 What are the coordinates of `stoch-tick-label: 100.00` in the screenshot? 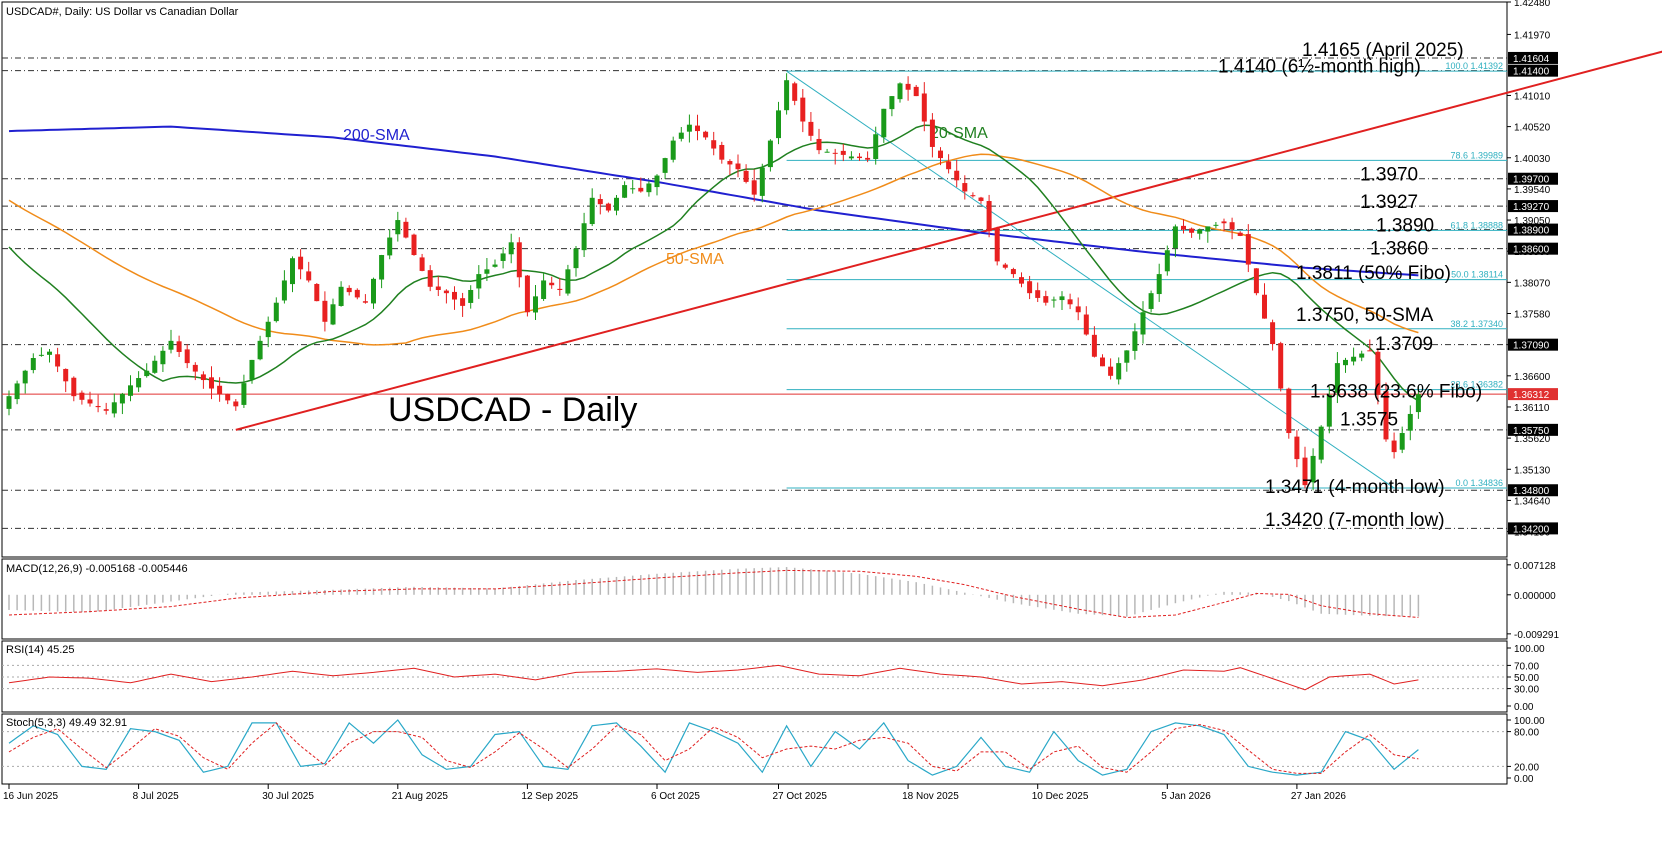 It's located at (1529, 721).